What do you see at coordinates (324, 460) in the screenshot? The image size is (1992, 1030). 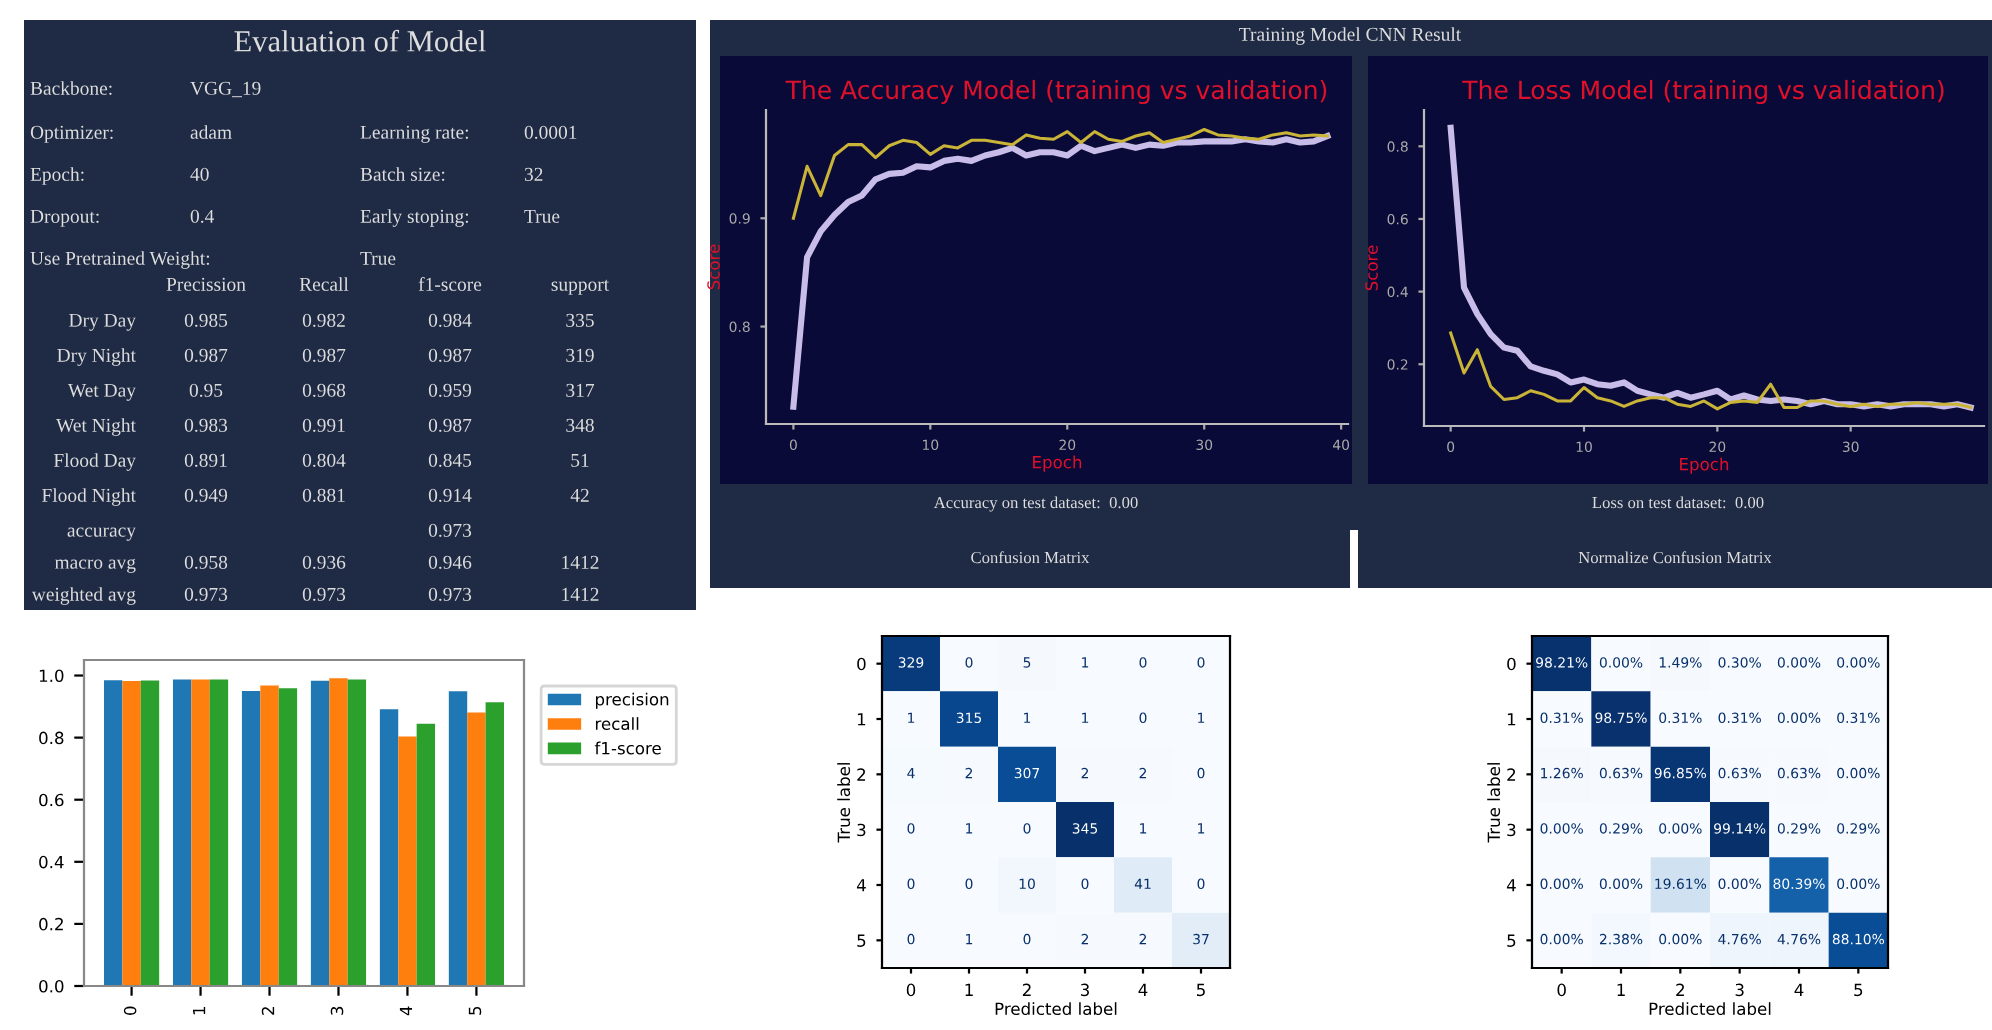 I see `text: 0.804` at bounding box center [324, 460].